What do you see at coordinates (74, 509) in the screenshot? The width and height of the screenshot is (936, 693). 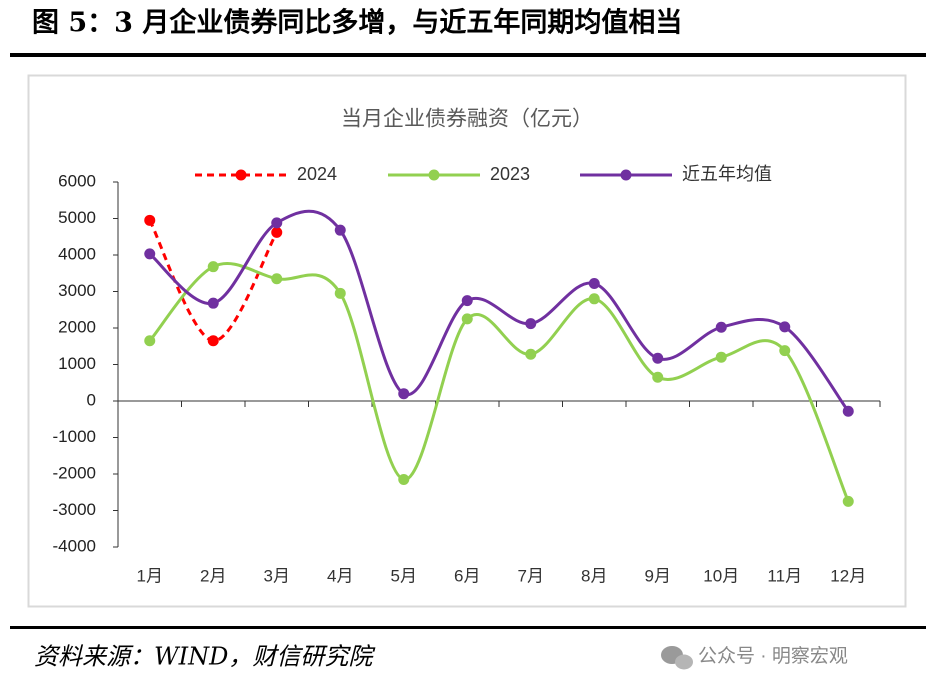 I see `y-tick-label: -3000` at bounding box center [74, 509].